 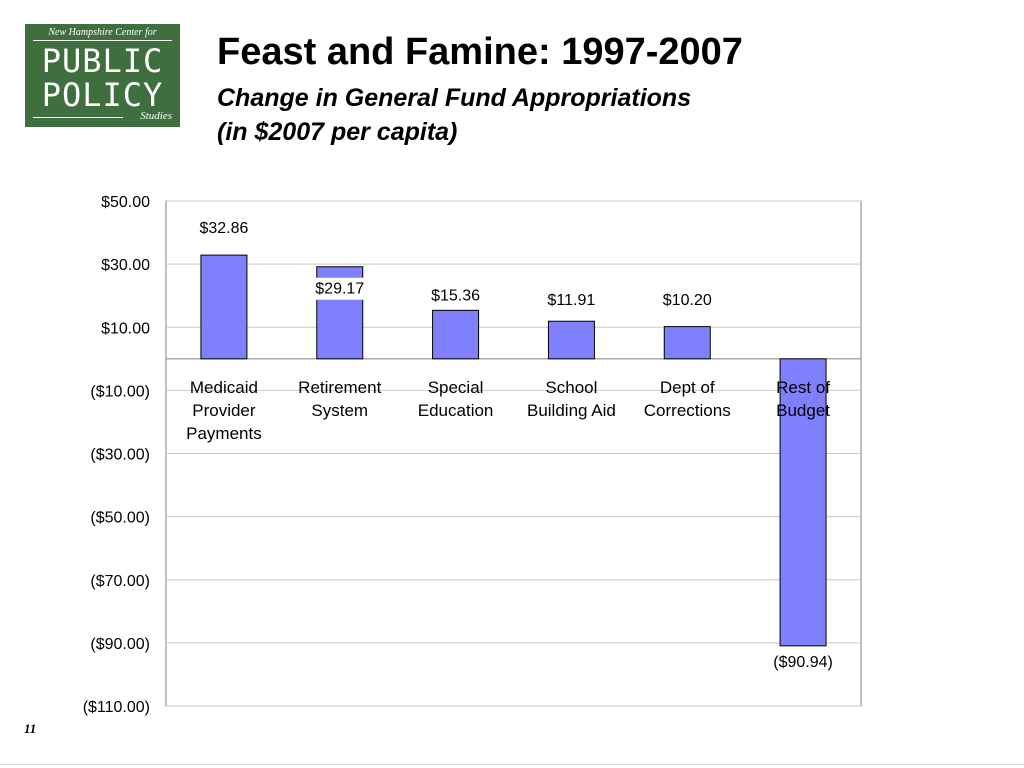 What do you see at coordinates (125, 328) in the screenshot?
I see `y-tick-label: $10.00` at bounding box center [125, 328].